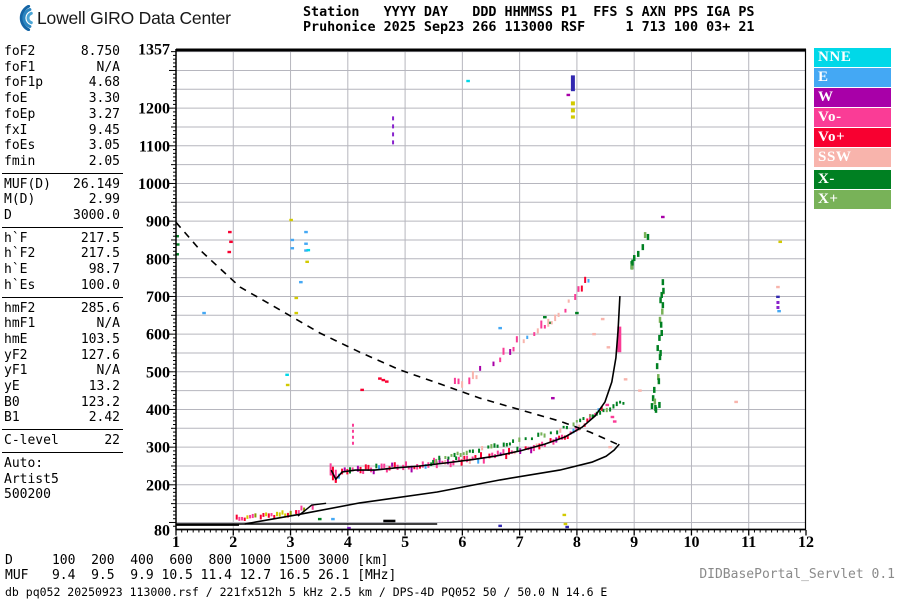  What do you see at coordinates (158, 448) in the screenshot?
I see `axis-tick-label: 300` at bounding box center [158, 448].